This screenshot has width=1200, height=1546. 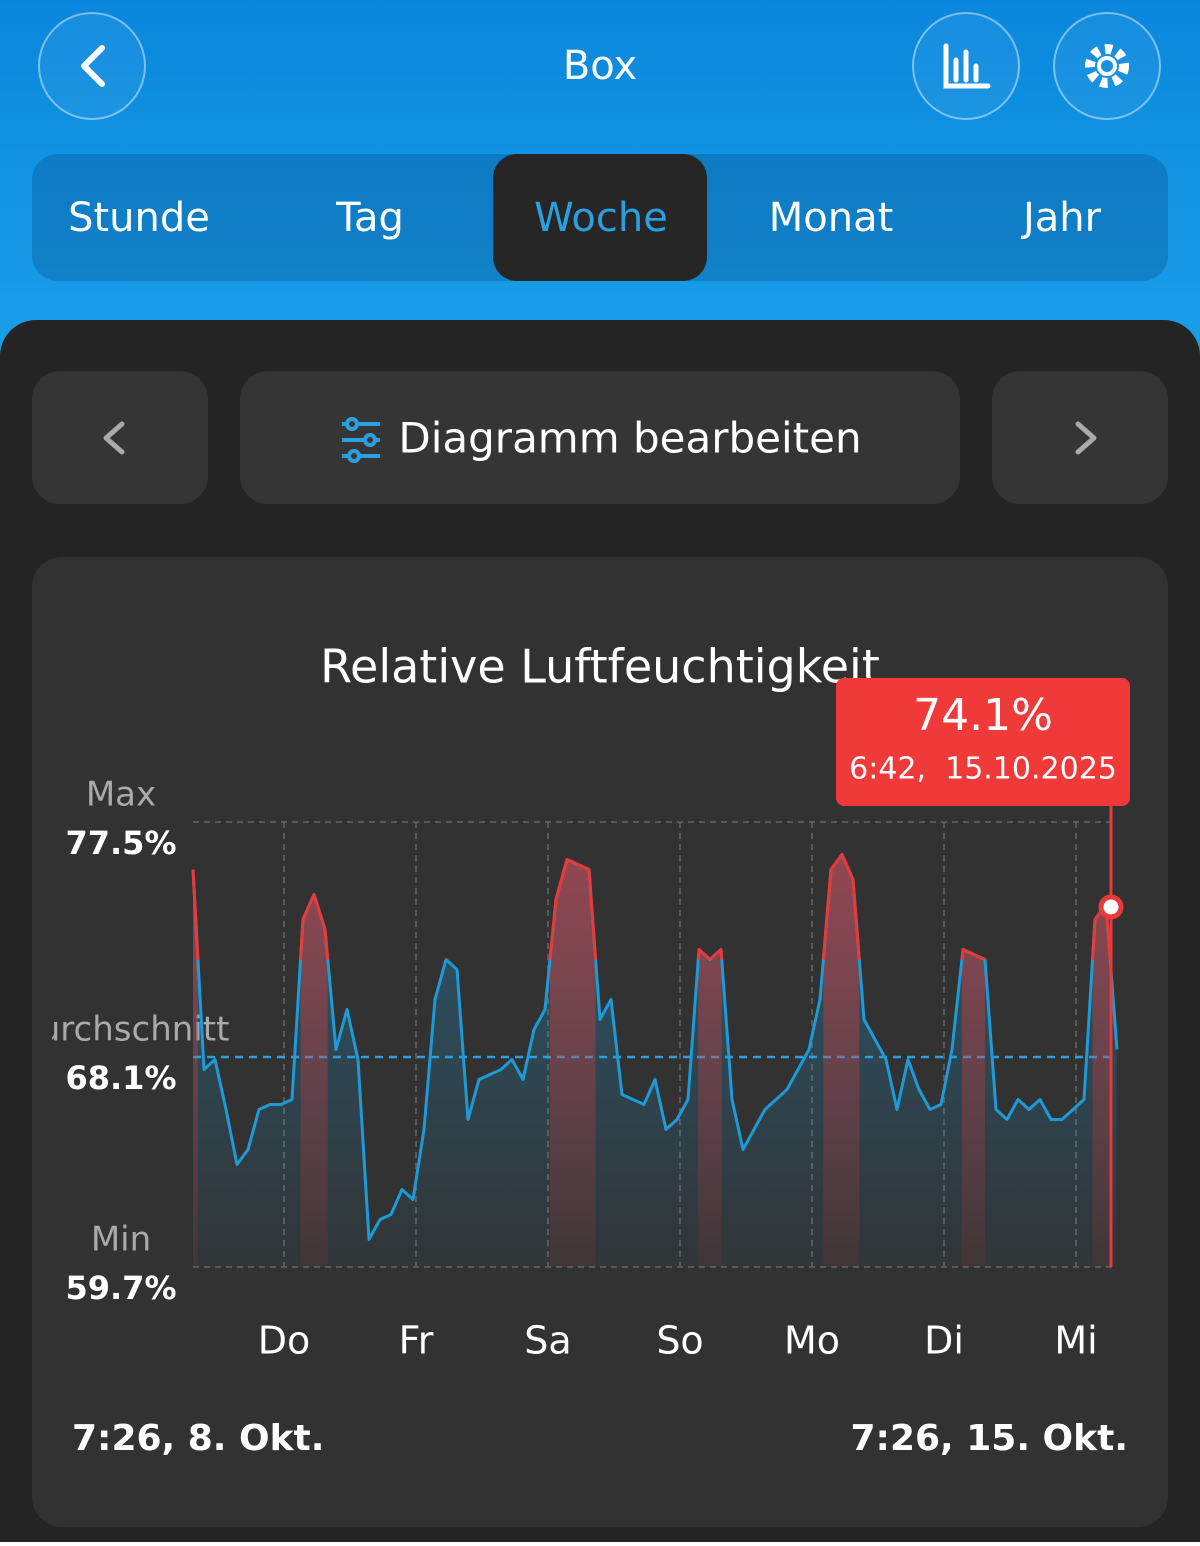 What do you see at coordinates (600, 66) in the screenshot?
I see `header-title: Box` at bounding box center [600, 66].